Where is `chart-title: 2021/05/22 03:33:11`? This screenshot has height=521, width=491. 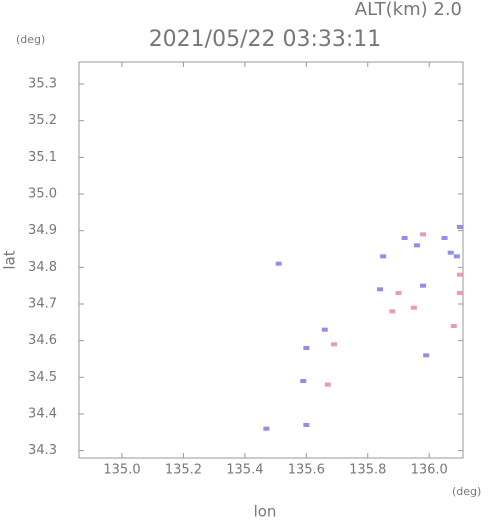
chart-title: 2021/05/22 03:33:11 is located at coordinates (265, 39).